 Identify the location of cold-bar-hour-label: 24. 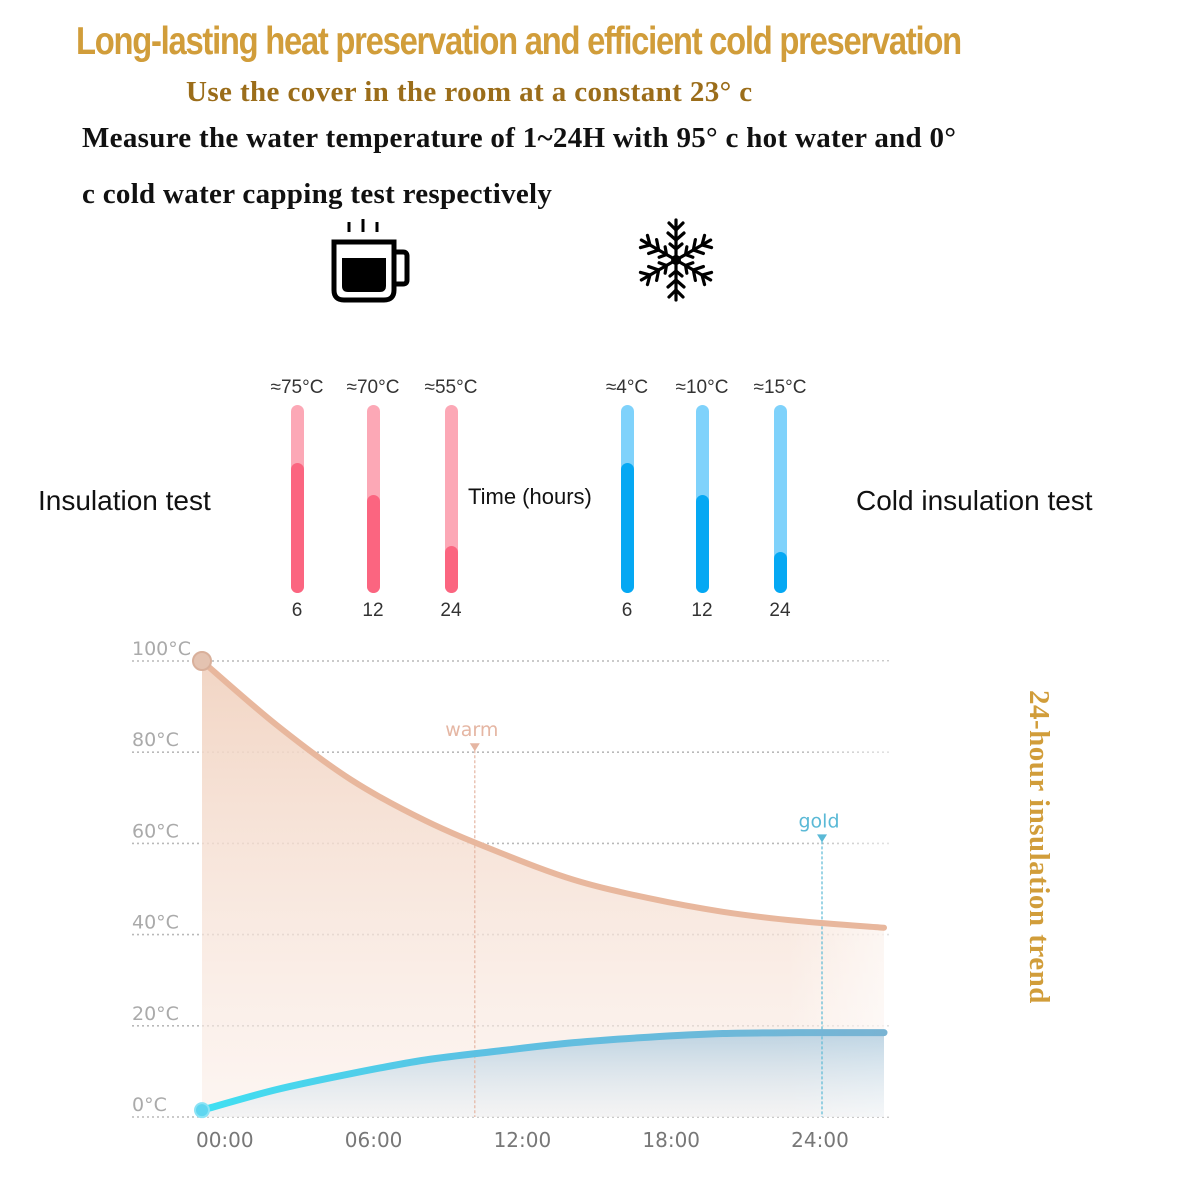
(780, 610).